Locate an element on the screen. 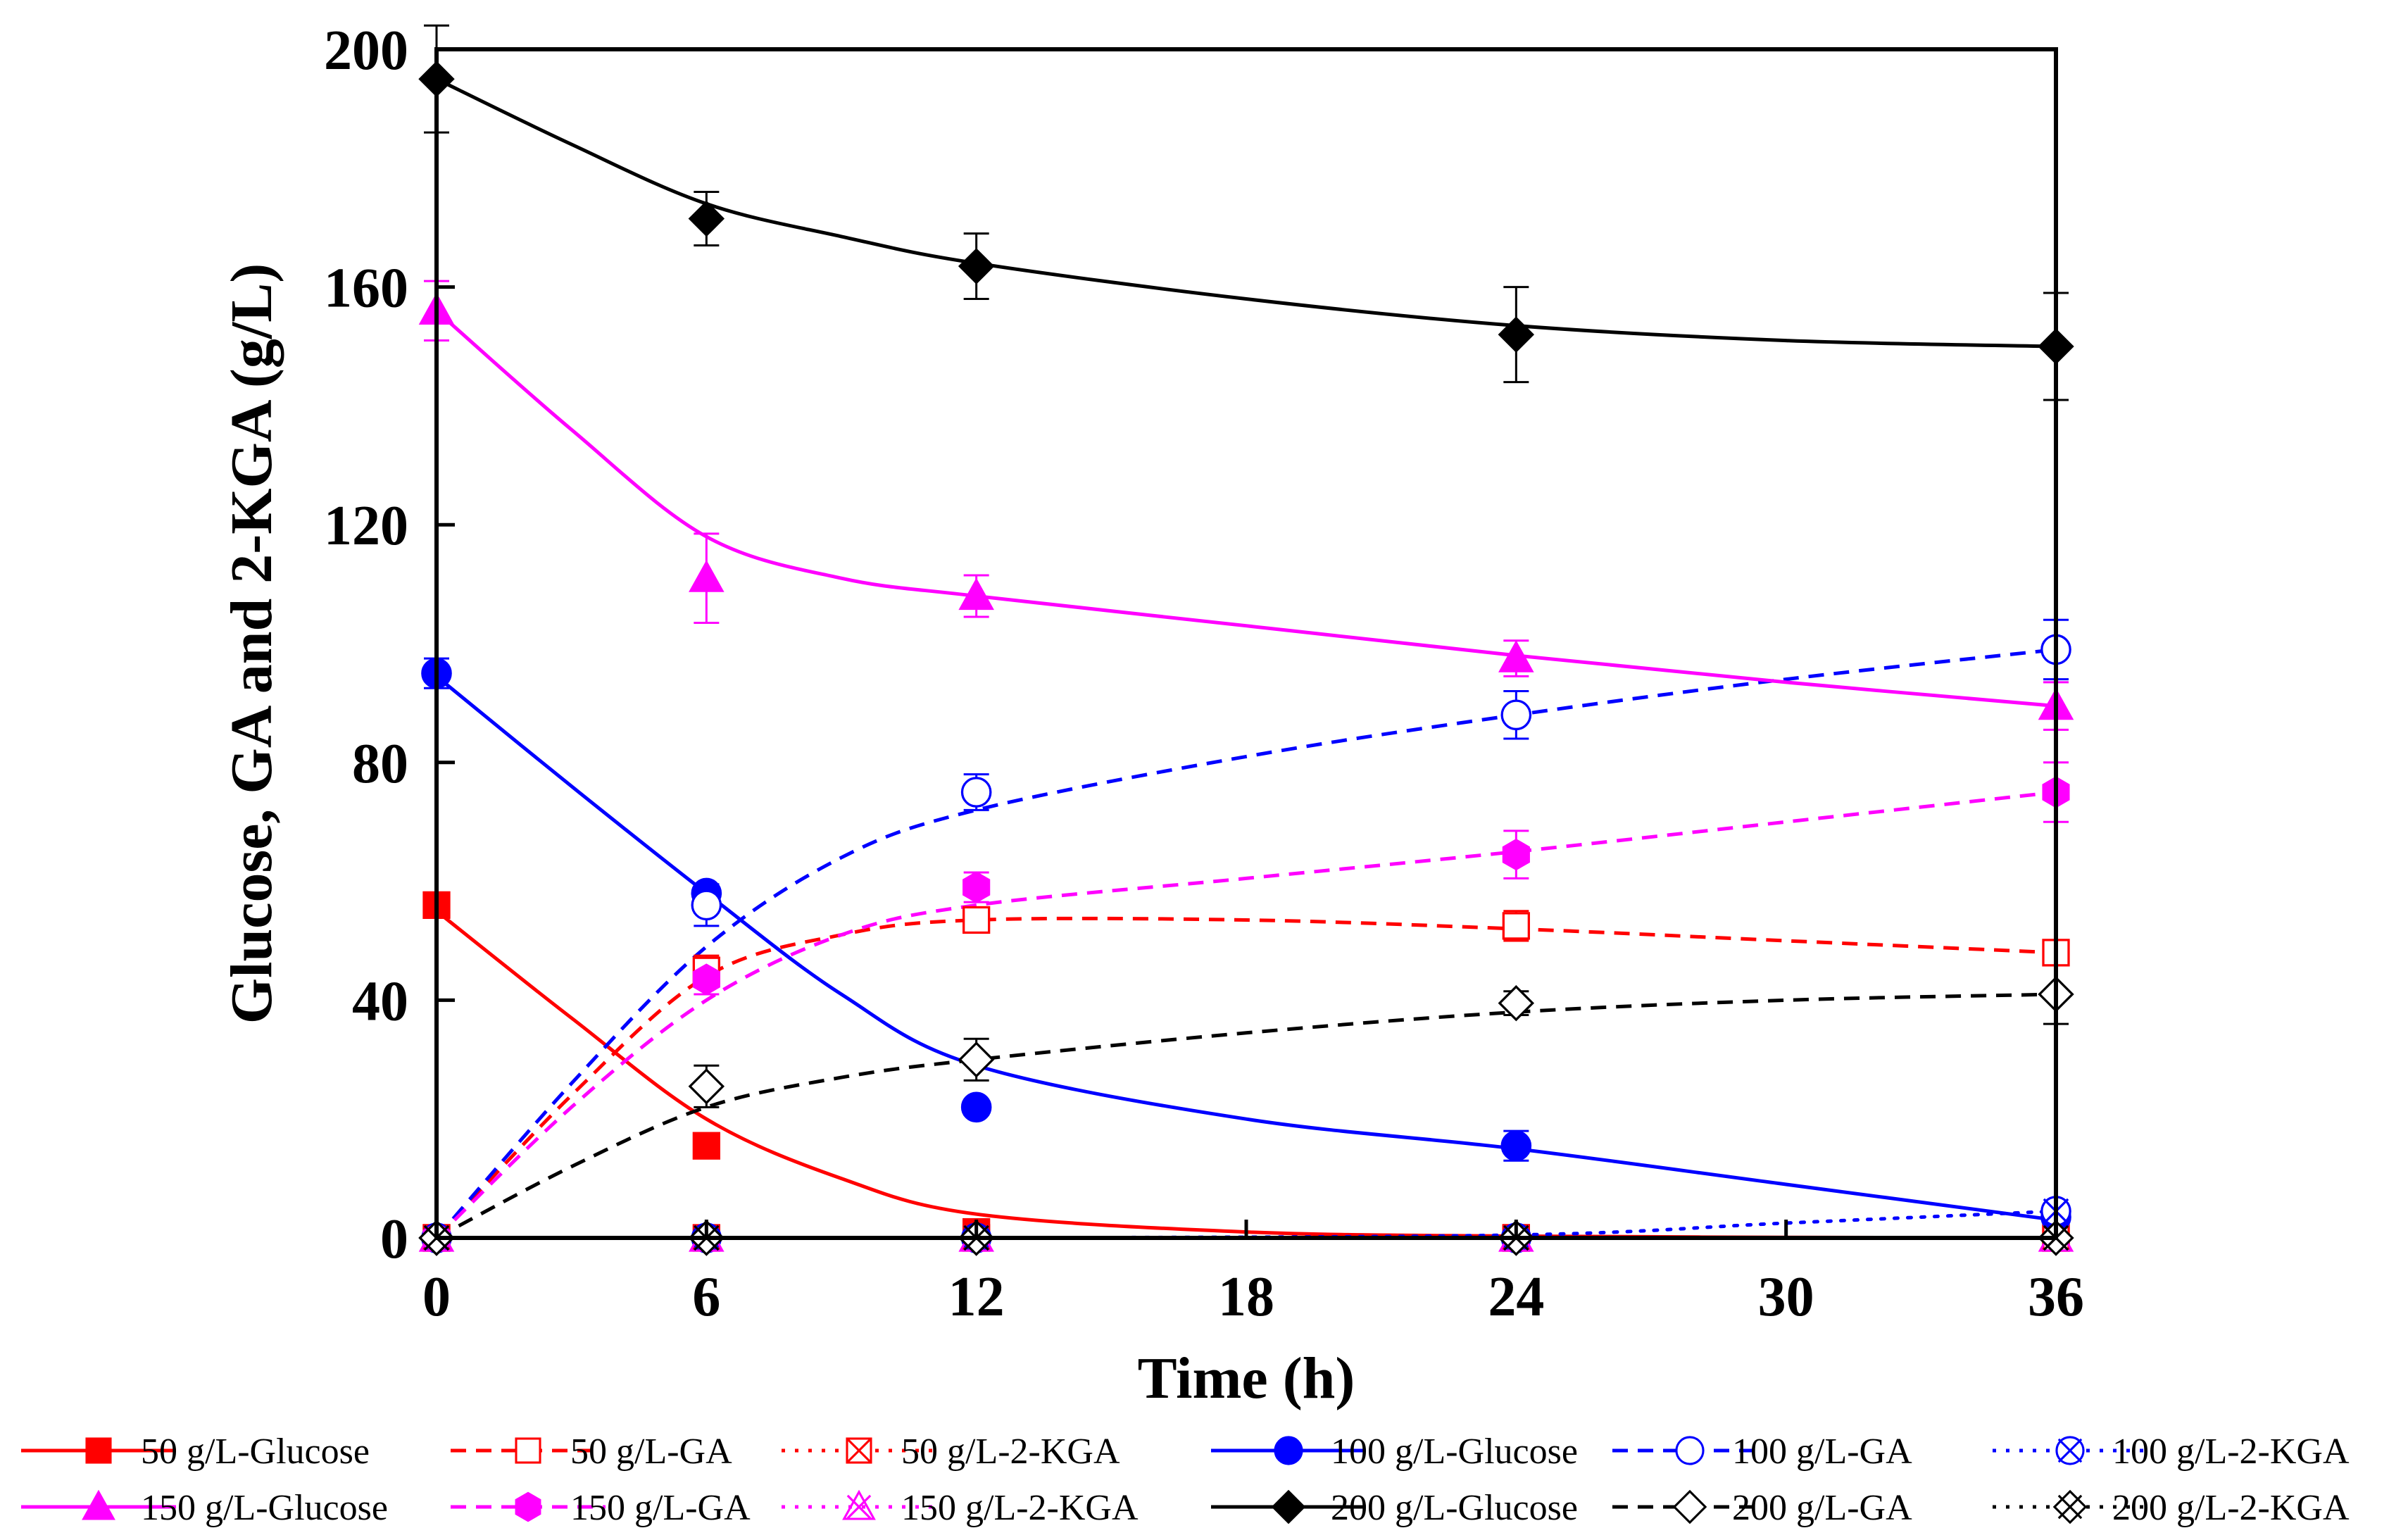  legend-item-200-g-l-glucose: 200 g/L-Glucose is located at coordinates (1394, 1508).